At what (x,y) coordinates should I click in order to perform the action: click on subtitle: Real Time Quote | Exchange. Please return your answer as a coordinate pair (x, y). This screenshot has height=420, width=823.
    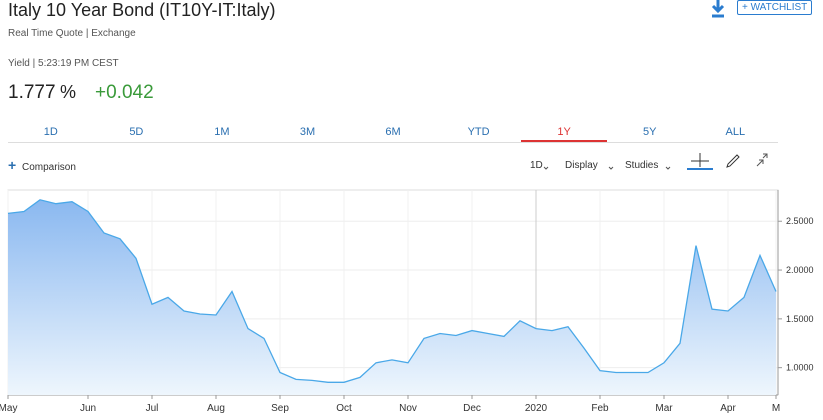
    Looking at the image, I should click on (72, 33).